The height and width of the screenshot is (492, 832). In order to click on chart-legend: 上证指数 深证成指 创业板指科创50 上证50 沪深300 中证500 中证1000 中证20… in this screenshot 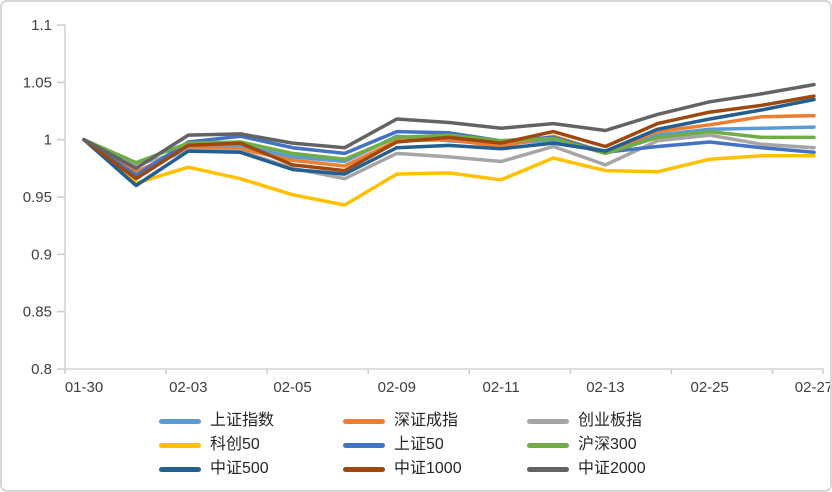, I will do `click(438, 445)`.